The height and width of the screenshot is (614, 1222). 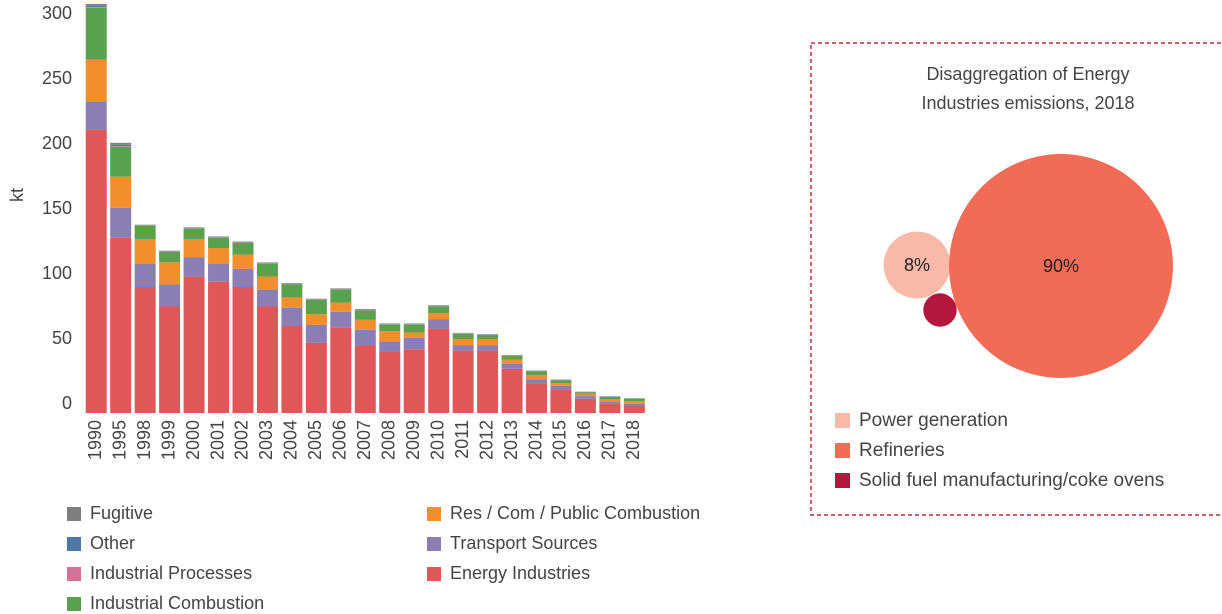 What do you see at coordinates (193, 440) in the screenshot?
I see `x-tick-label: 2000` at bounding box center [193, 440].